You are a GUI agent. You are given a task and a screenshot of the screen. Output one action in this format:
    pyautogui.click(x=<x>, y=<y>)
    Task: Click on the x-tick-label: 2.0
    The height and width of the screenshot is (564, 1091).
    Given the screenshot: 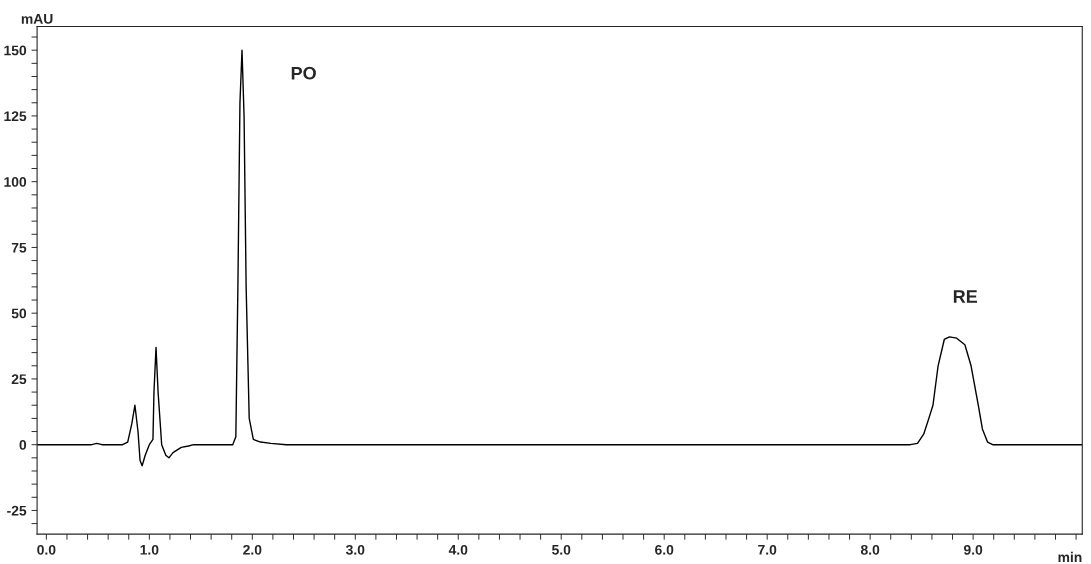 What is the action you would take?
    pyautogui.click(x=252, y=549)
    